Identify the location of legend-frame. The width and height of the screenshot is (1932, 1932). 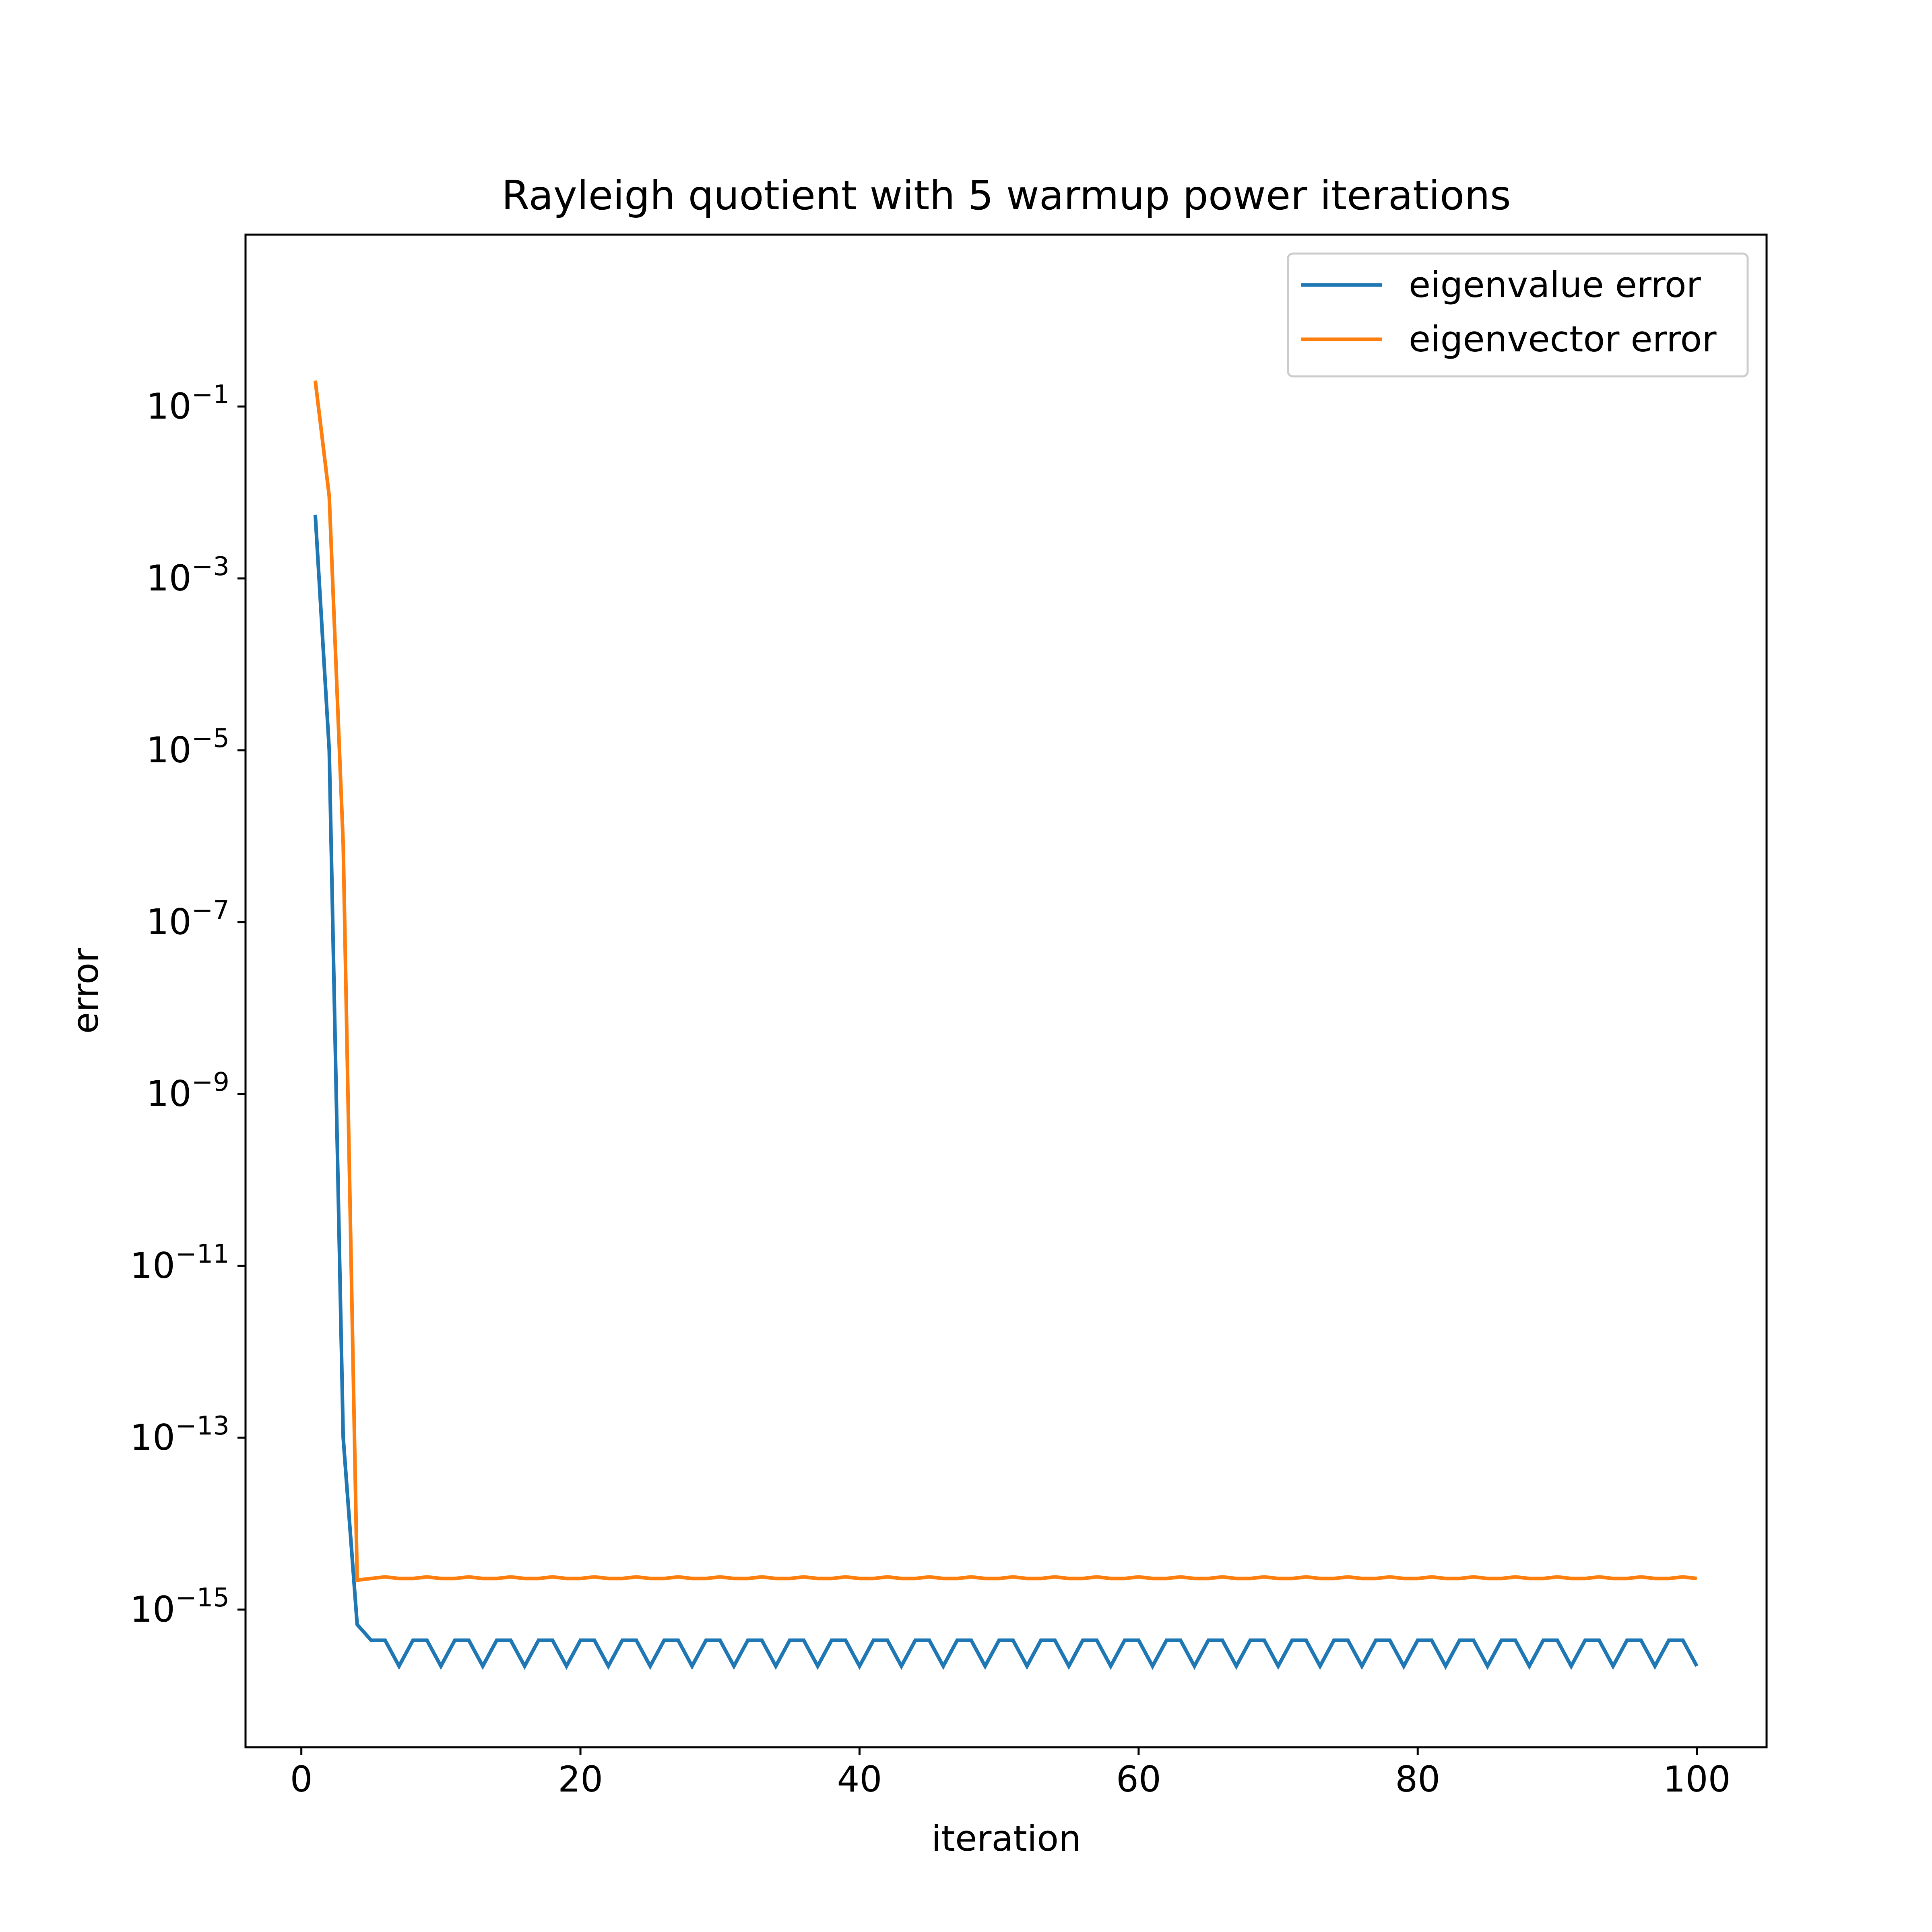
(1518, 315).